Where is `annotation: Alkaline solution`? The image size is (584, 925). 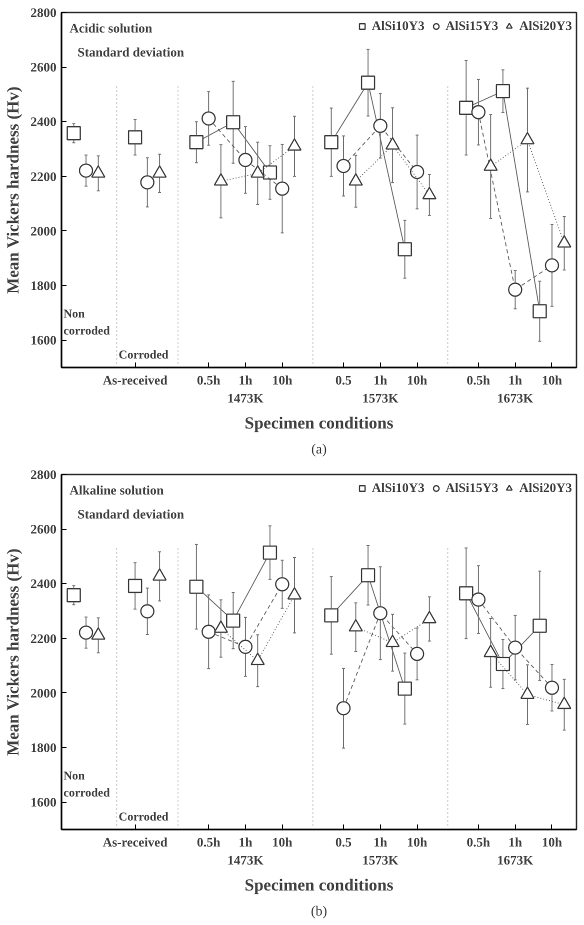
annotation: Alkaline solution is located at coordinates (117, 490).